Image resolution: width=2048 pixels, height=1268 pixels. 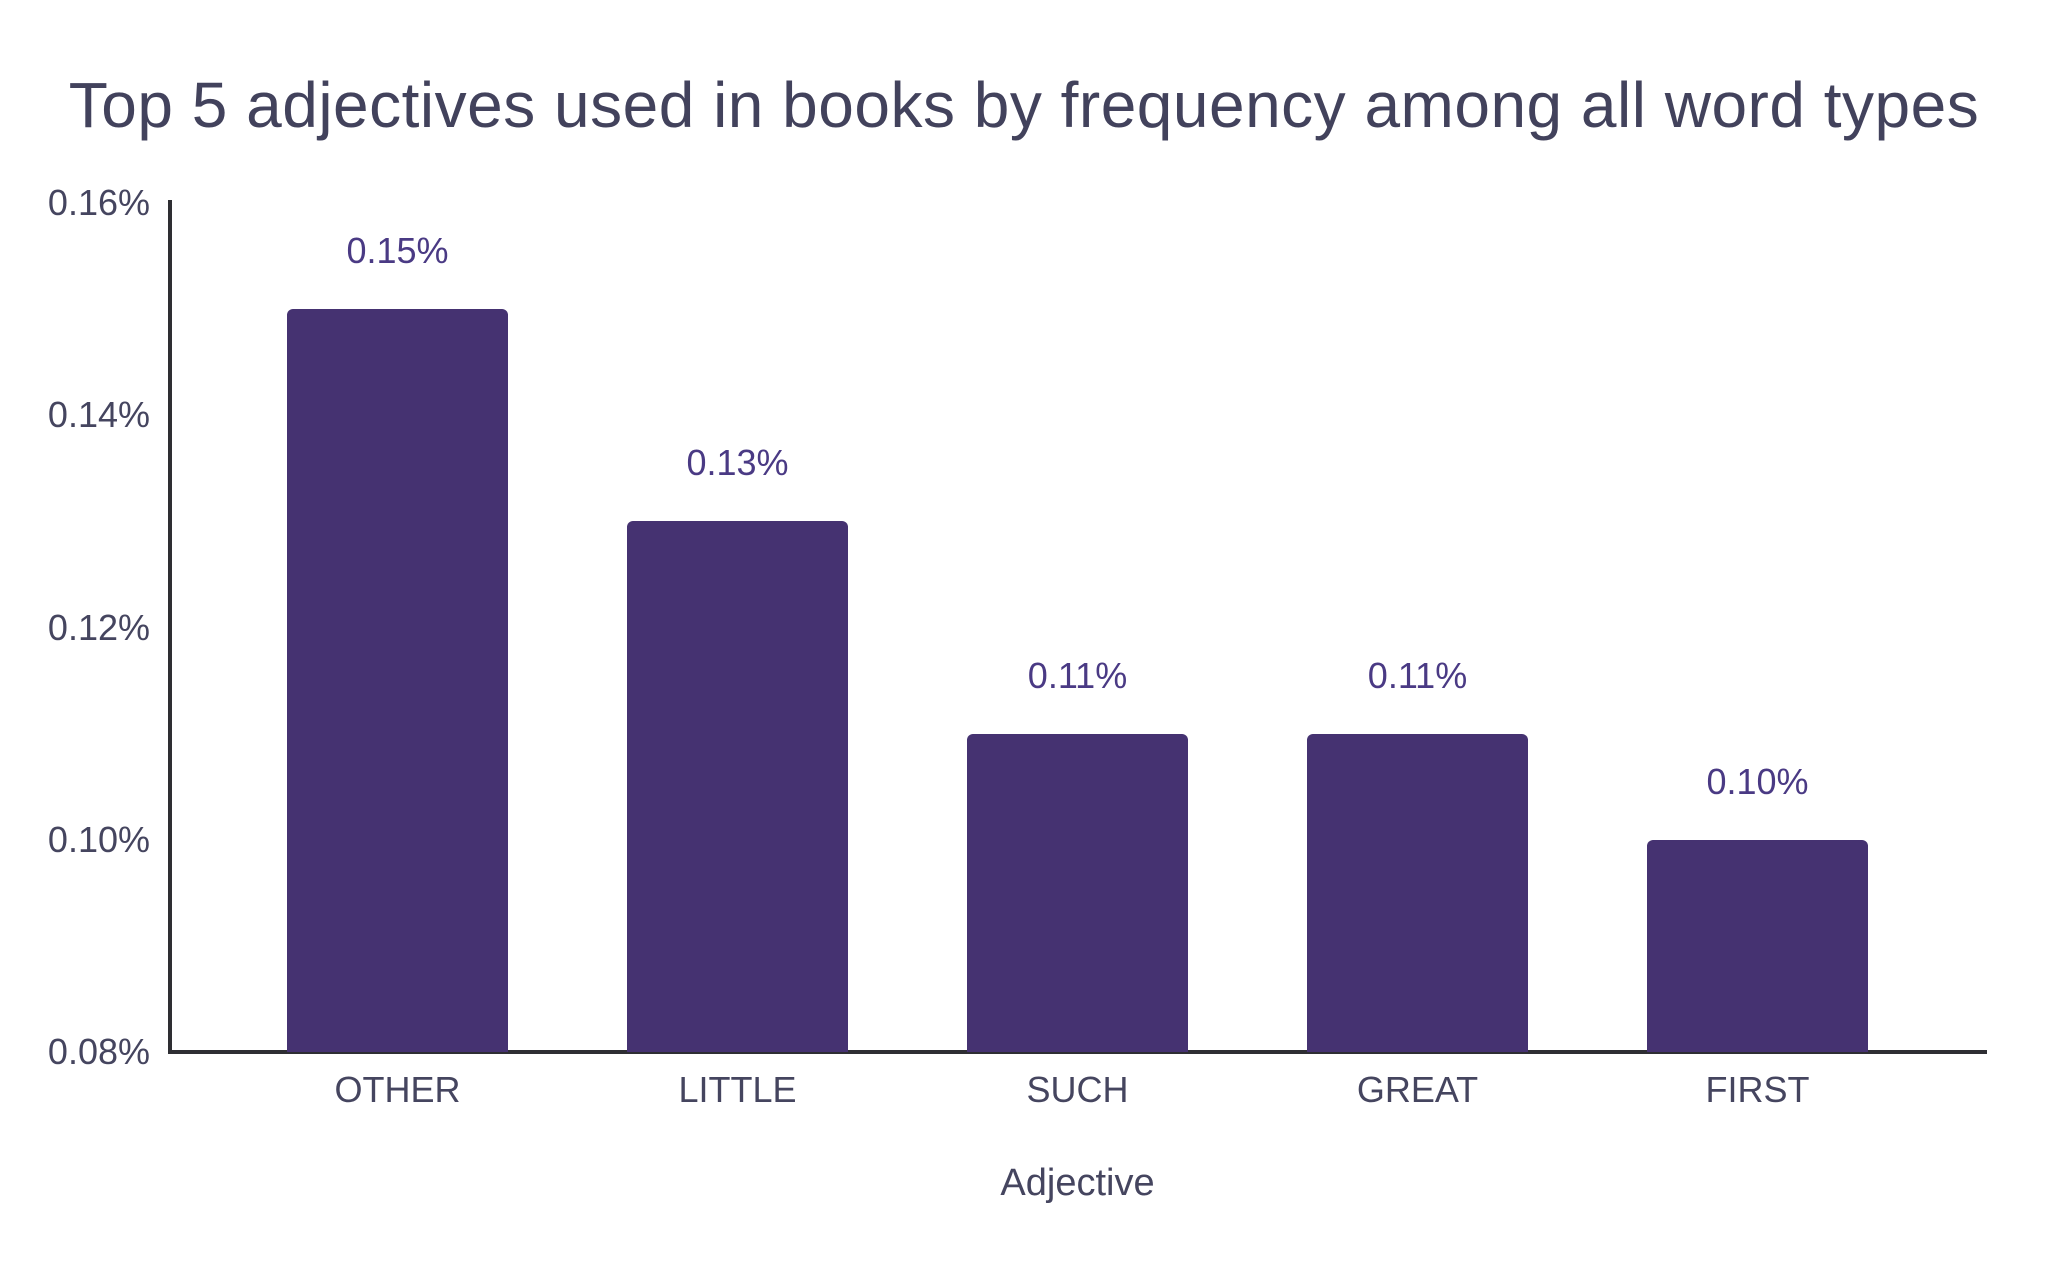 I want to click on x-tick-label-other: OTHER, so click(x=397, y=1089).